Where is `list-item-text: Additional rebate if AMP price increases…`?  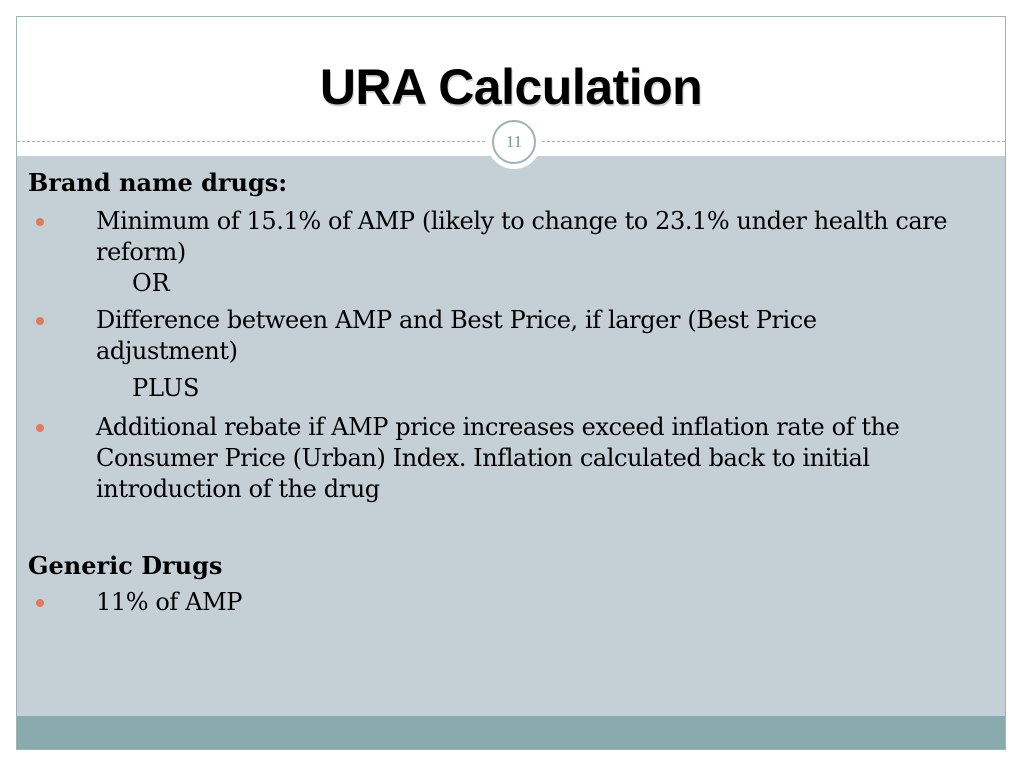
list-item-text: Additional rebate if AMP price increases… is located at coordinates (498, 458).